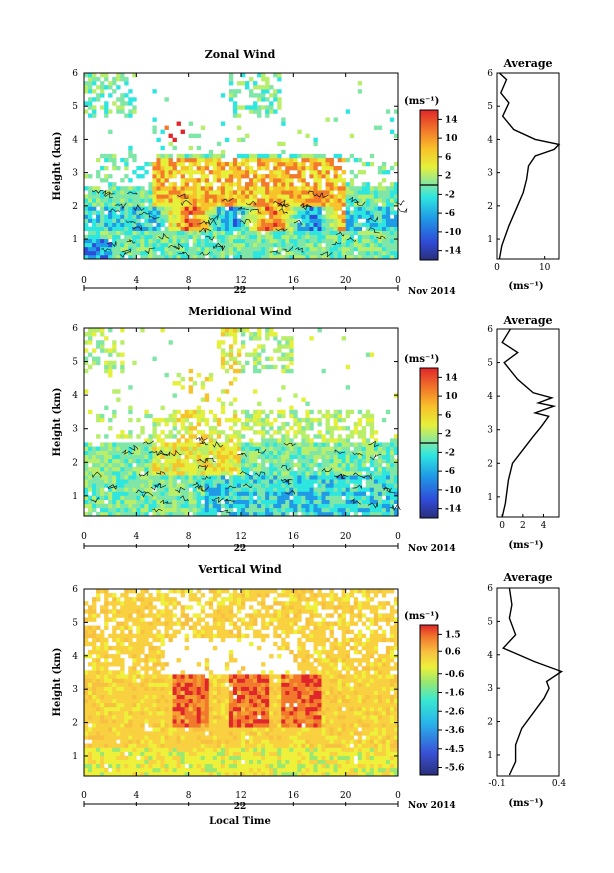 This screenshot has height=873, width=614. Describe the element at coordinates (75, 240) in the screenshot. I see `y-tick-label: 1` at that location.